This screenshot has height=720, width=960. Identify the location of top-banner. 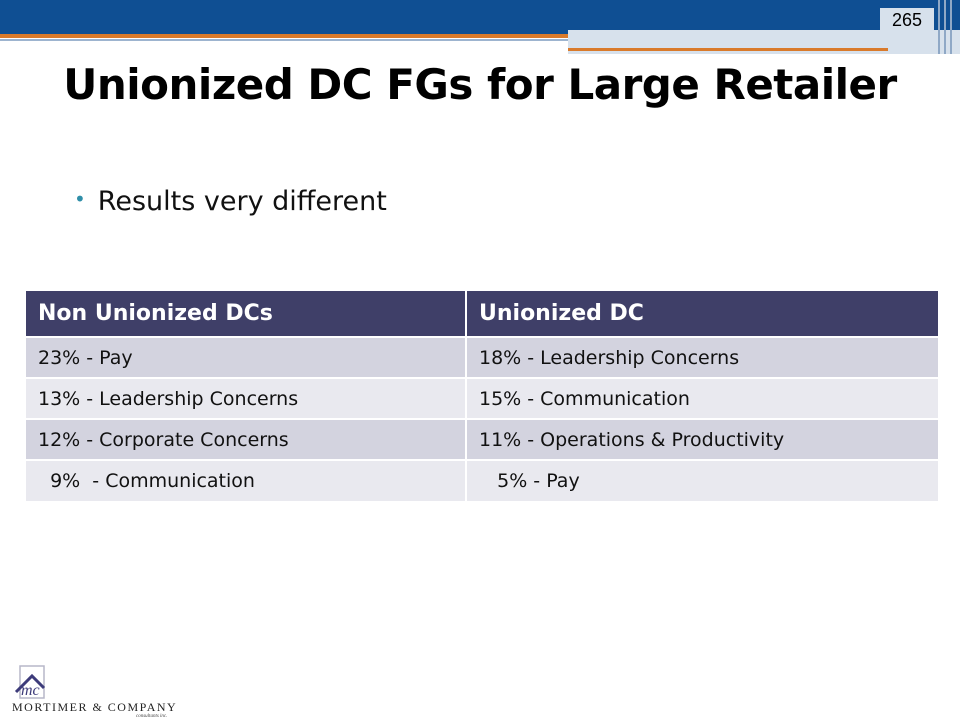
(480, 17).